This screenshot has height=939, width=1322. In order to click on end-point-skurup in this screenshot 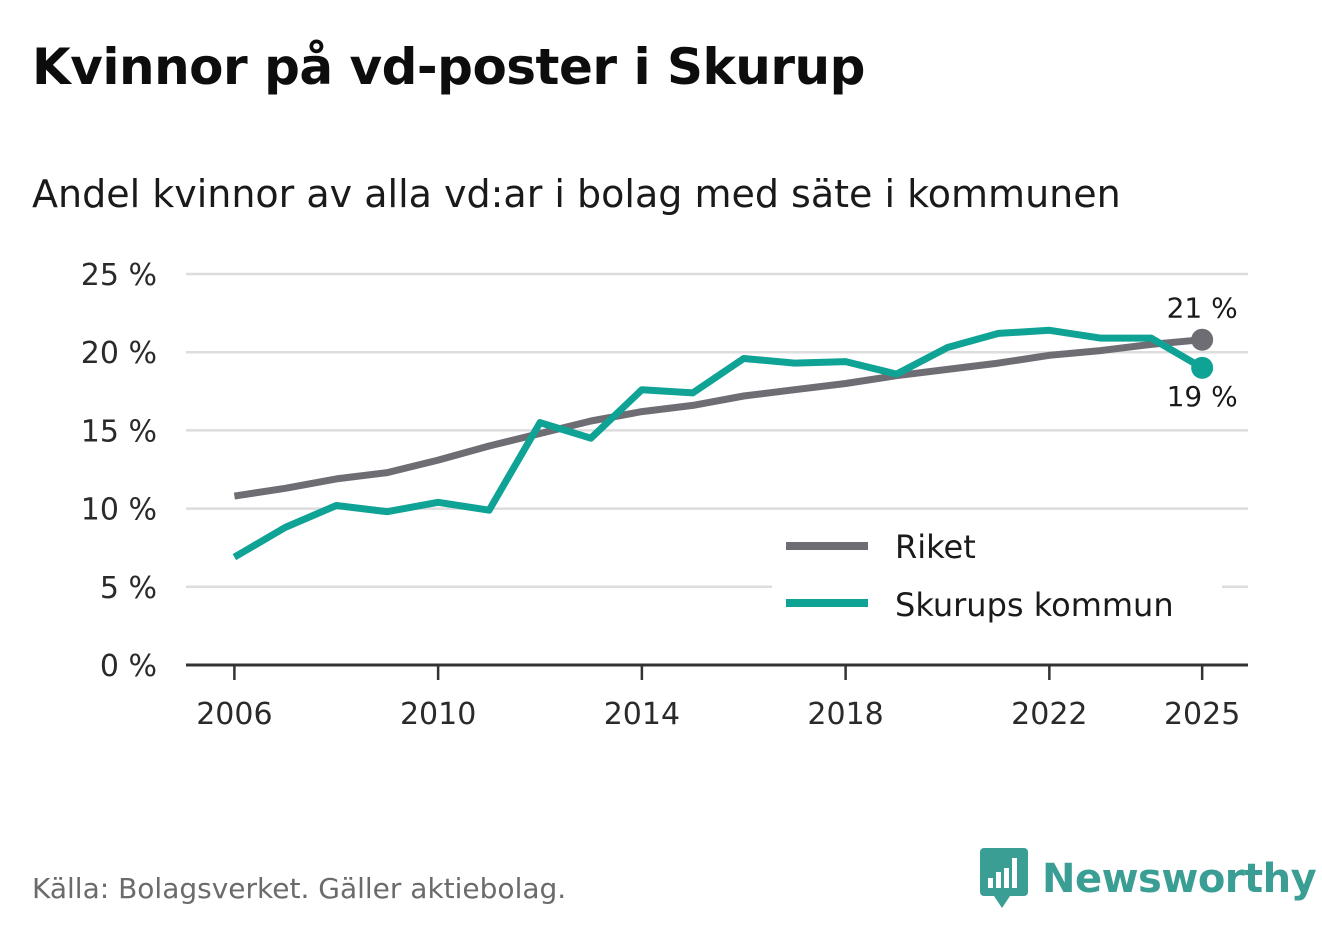, I will do `click(1202, 367)`.